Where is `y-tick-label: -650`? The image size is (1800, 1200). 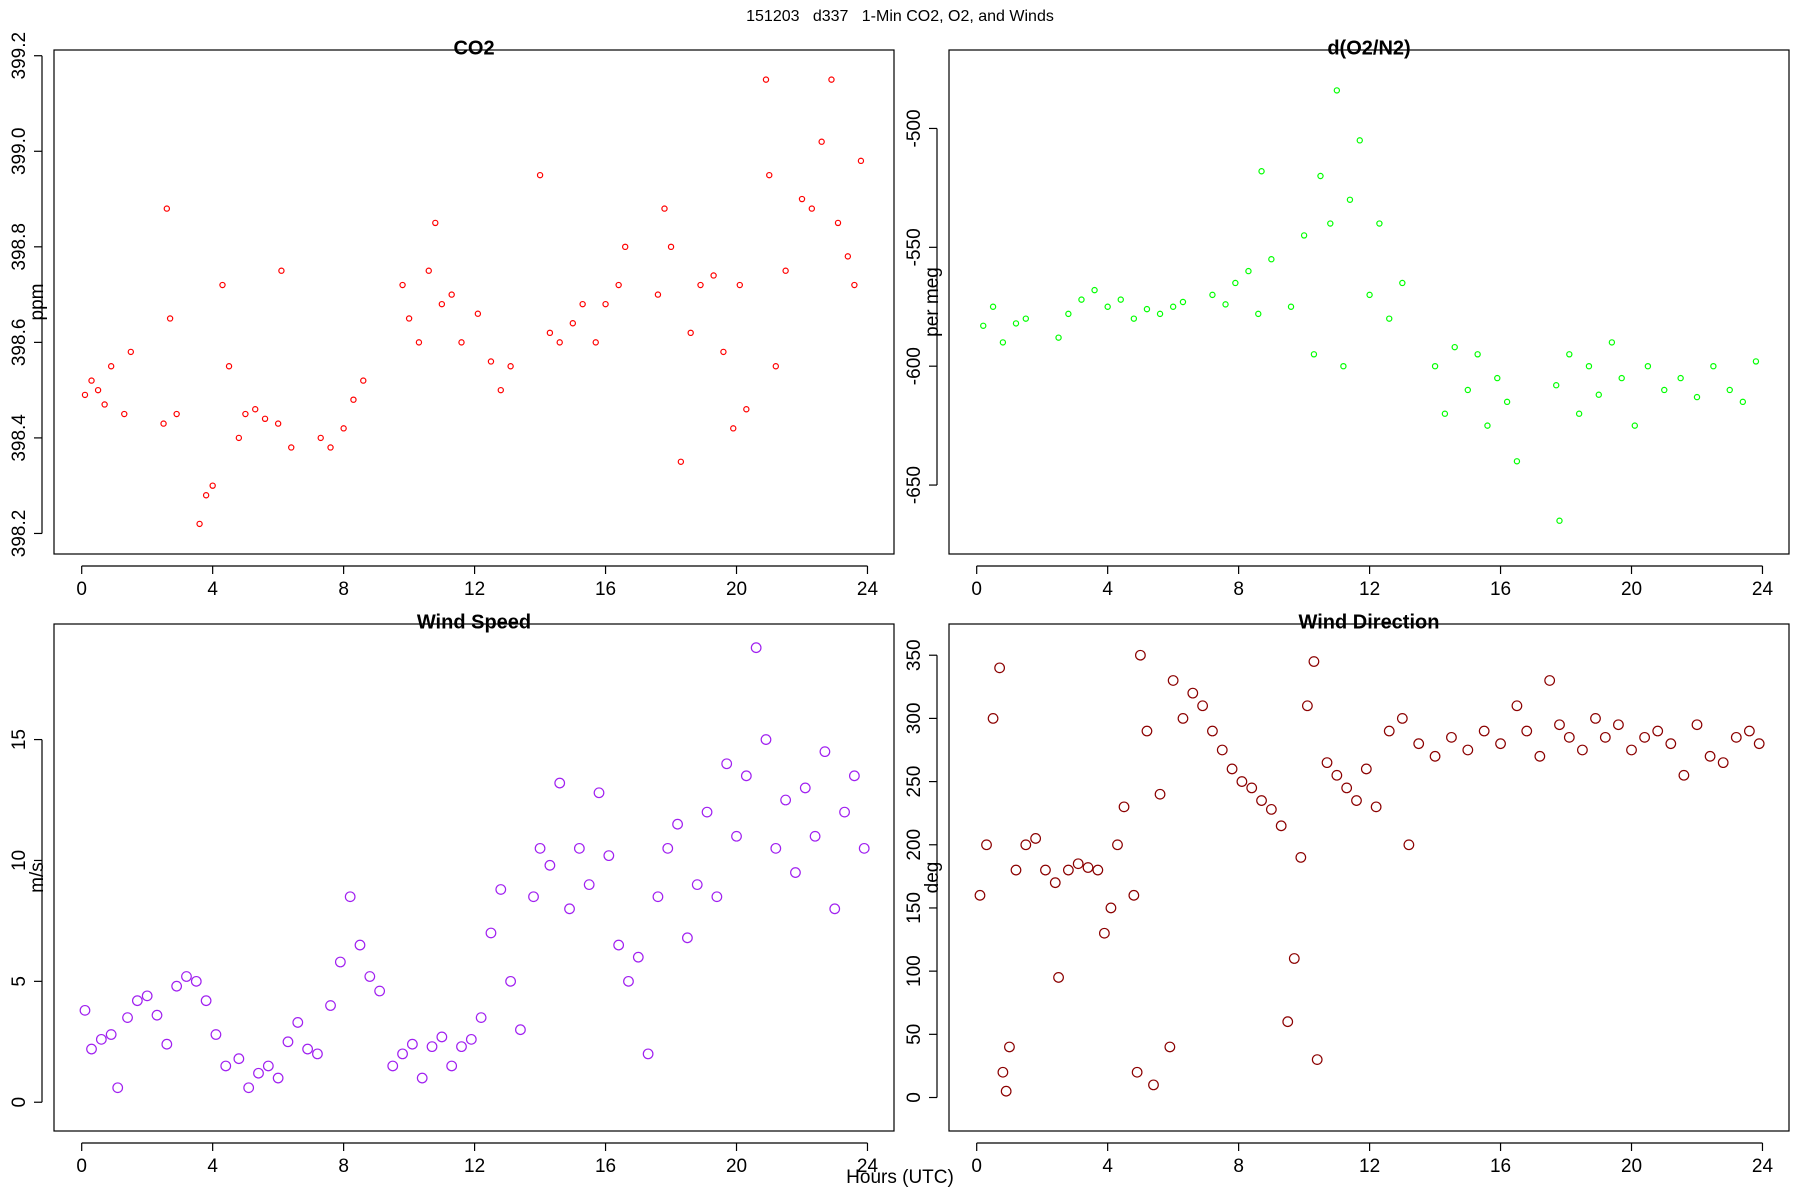
y-tick-label: -650 is located at coordinates (914, 485).